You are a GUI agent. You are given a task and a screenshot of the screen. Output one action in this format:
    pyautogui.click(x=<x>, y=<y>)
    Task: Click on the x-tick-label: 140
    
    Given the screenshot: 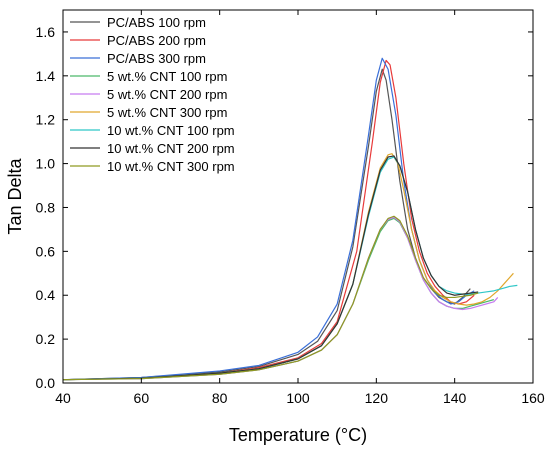 What is the action you would take?
    pyautogui.click(x=455, y=398)
    